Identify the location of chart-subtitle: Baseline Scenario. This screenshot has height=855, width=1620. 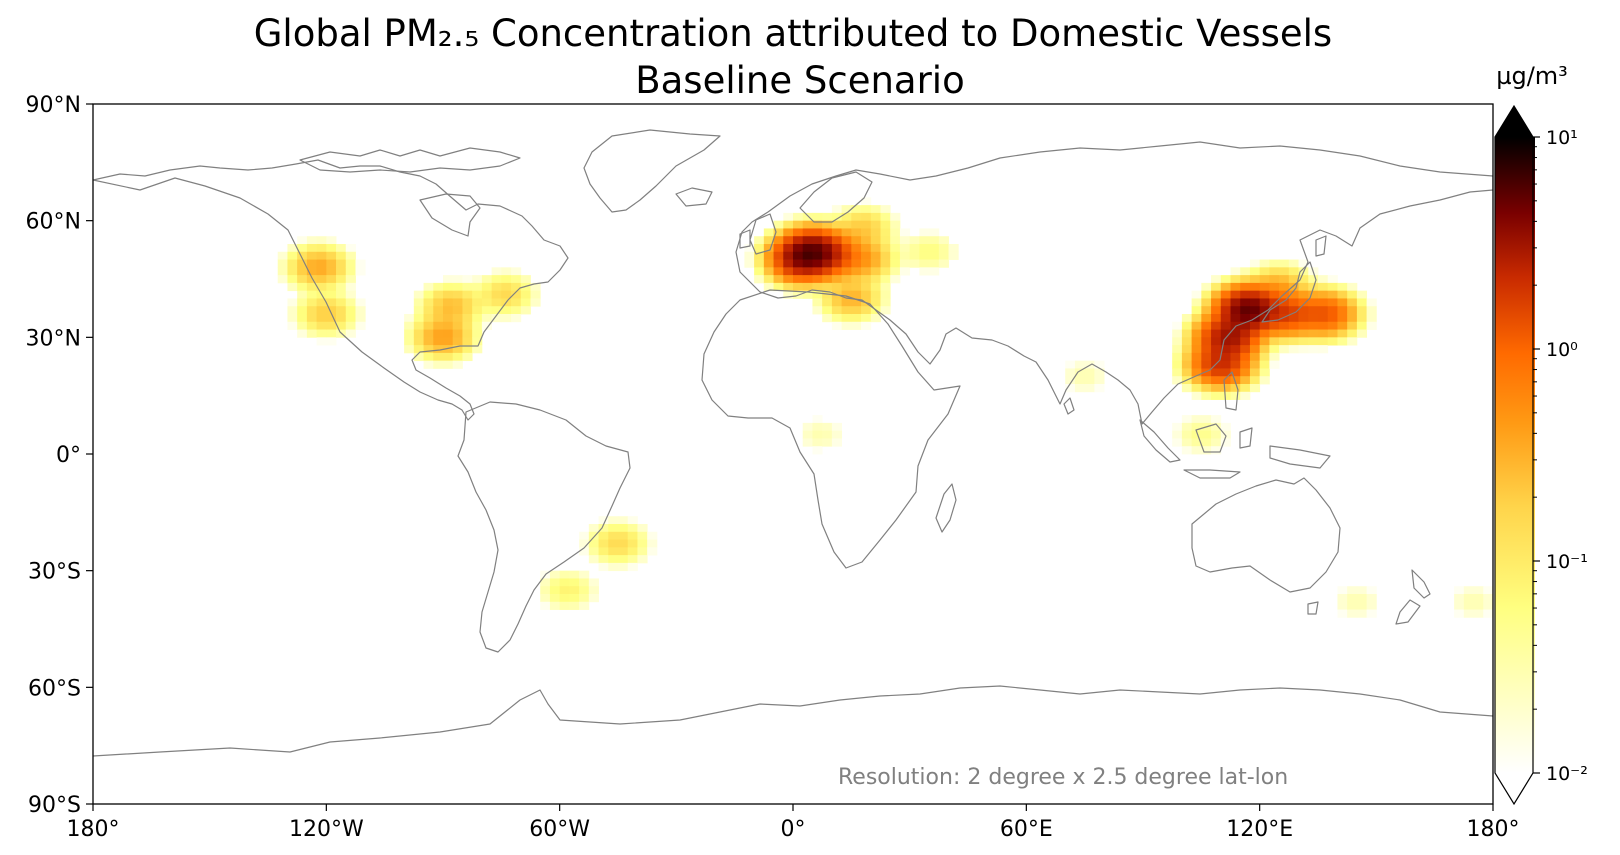
(799, 80).